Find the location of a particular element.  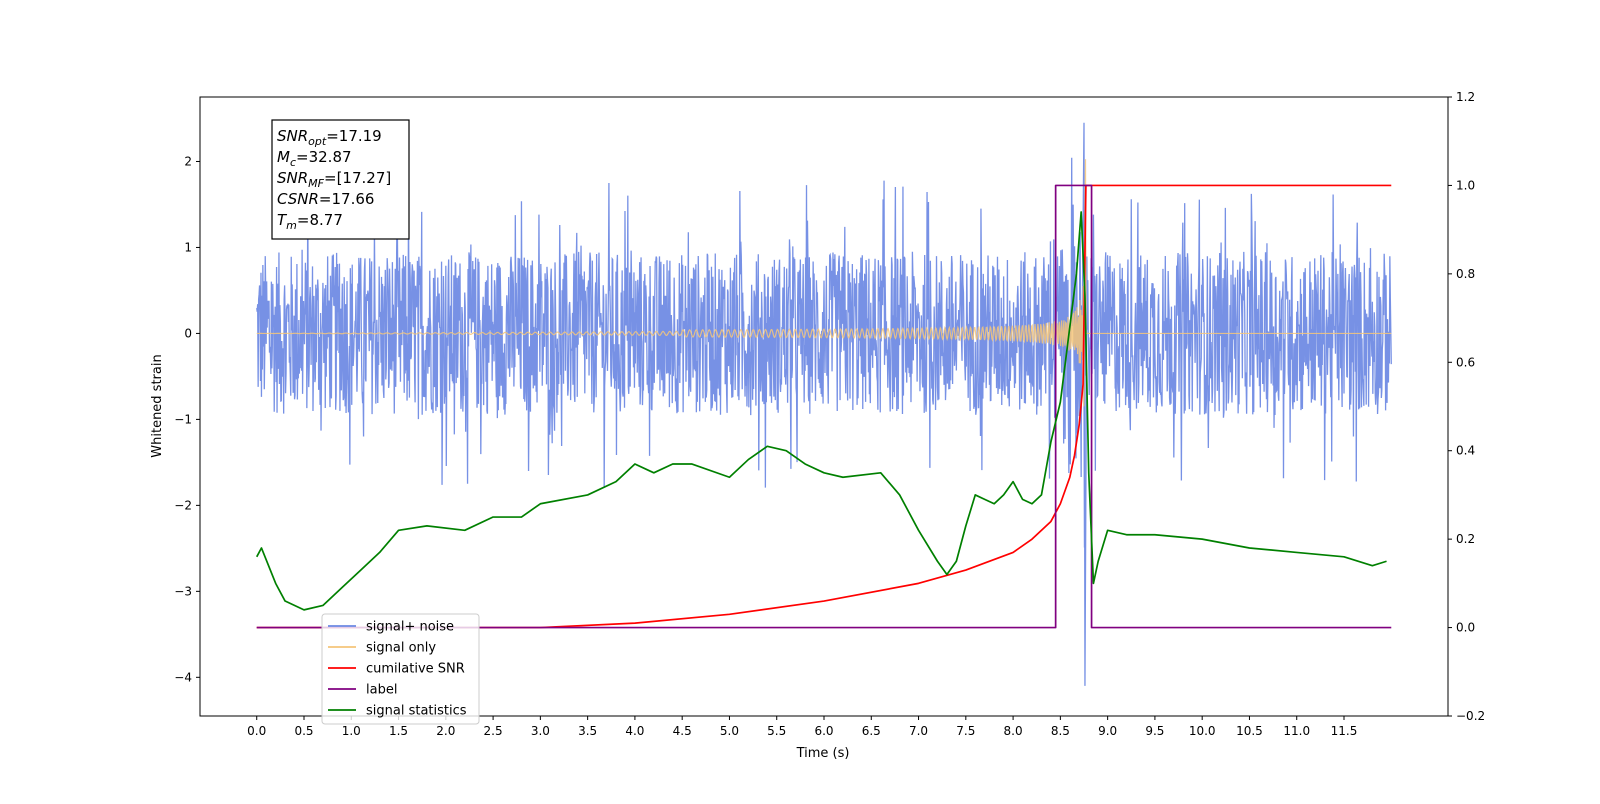

x-tick-label: 9.0 is located at coordinates (1107, 731).